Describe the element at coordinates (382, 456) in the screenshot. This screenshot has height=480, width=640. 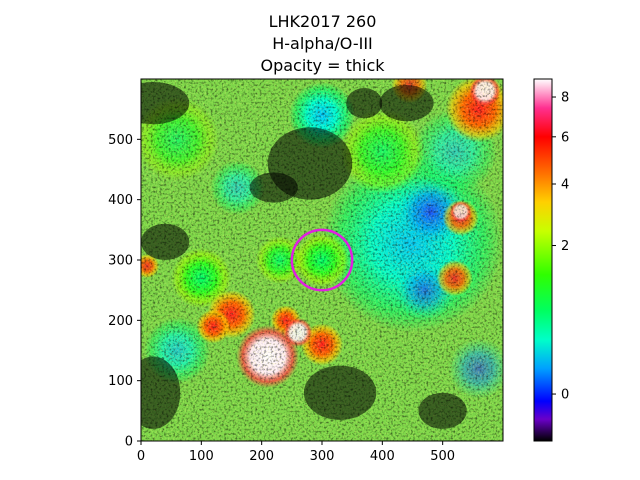
I see `x-tick-label: 400` at that location.